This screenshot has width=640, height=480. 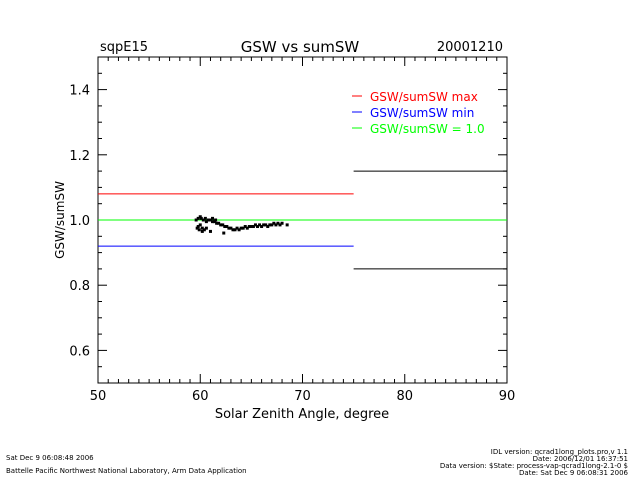 What do you see at coordinates (79, 221) in the screenshot?
I see `y-tick-label: 1.0` at bounding box center [79, 221].